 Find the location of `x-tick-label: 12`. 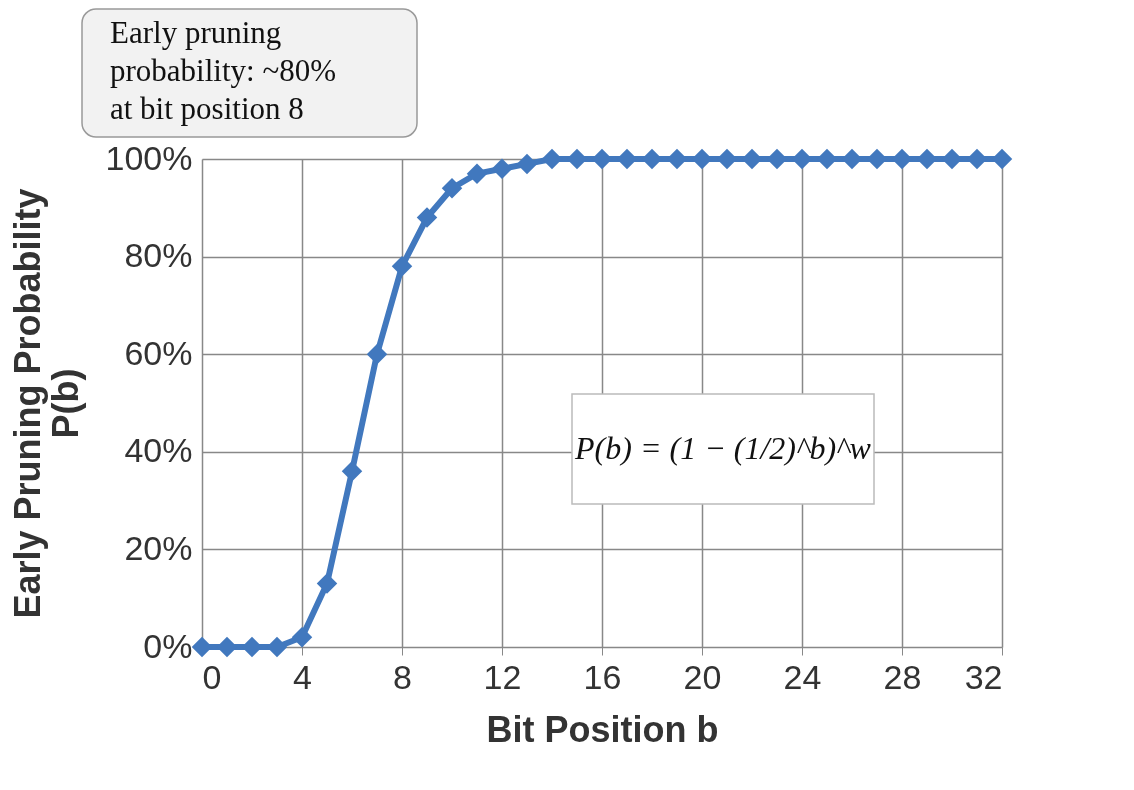

x-tick-label: 12 is located at coordinates (502, 676).